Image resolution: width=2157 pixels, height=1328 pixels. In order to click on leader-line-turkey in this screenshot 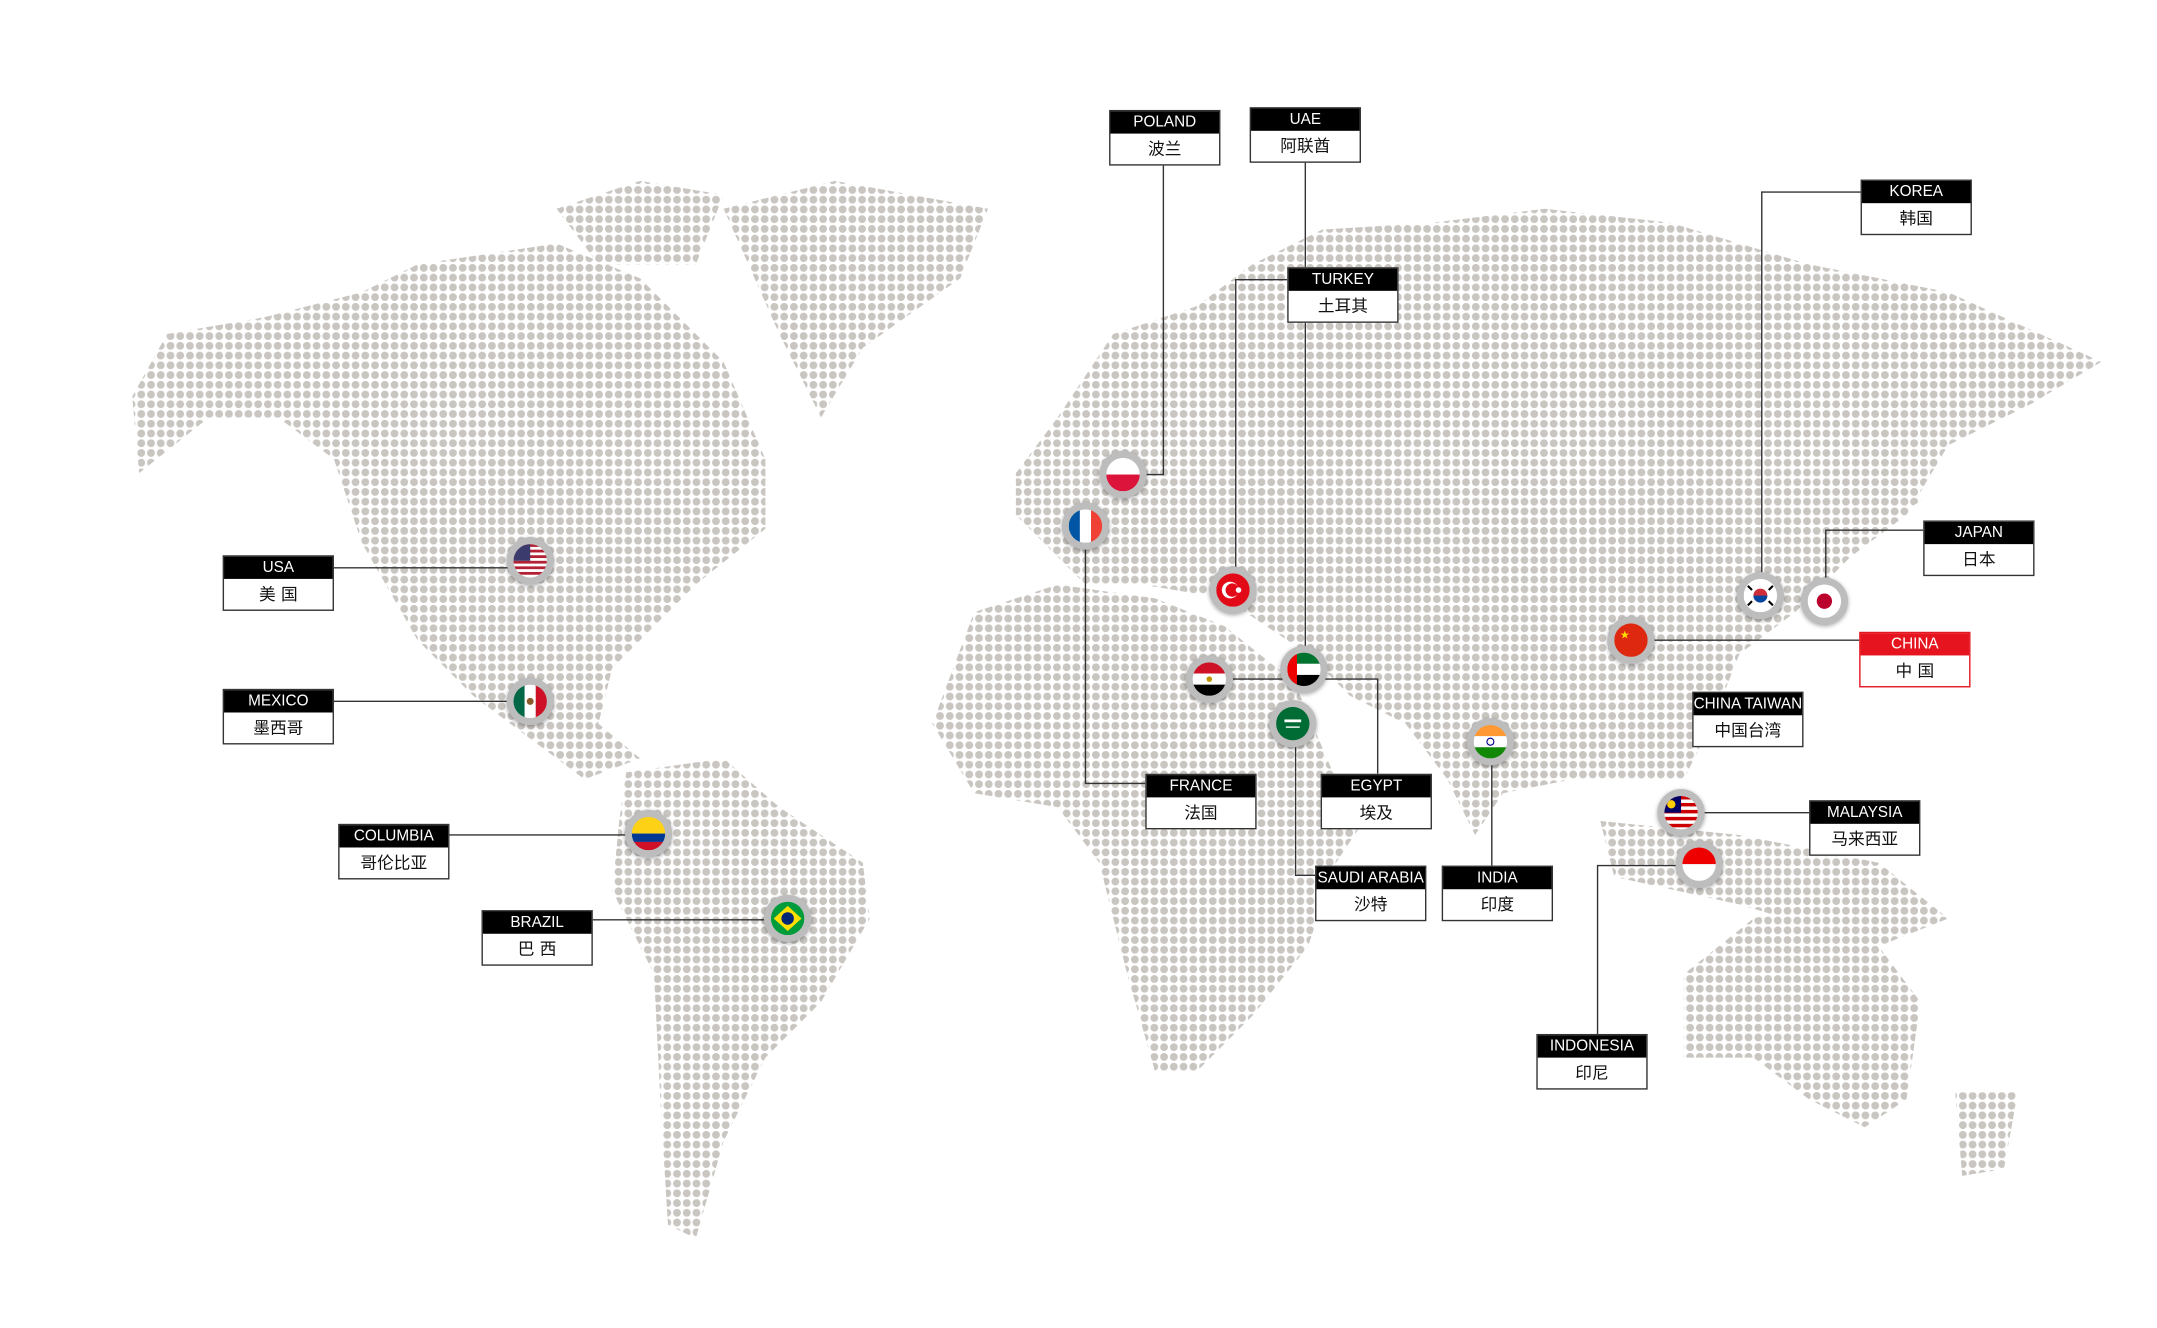, I will do `click(1261, 424)`.